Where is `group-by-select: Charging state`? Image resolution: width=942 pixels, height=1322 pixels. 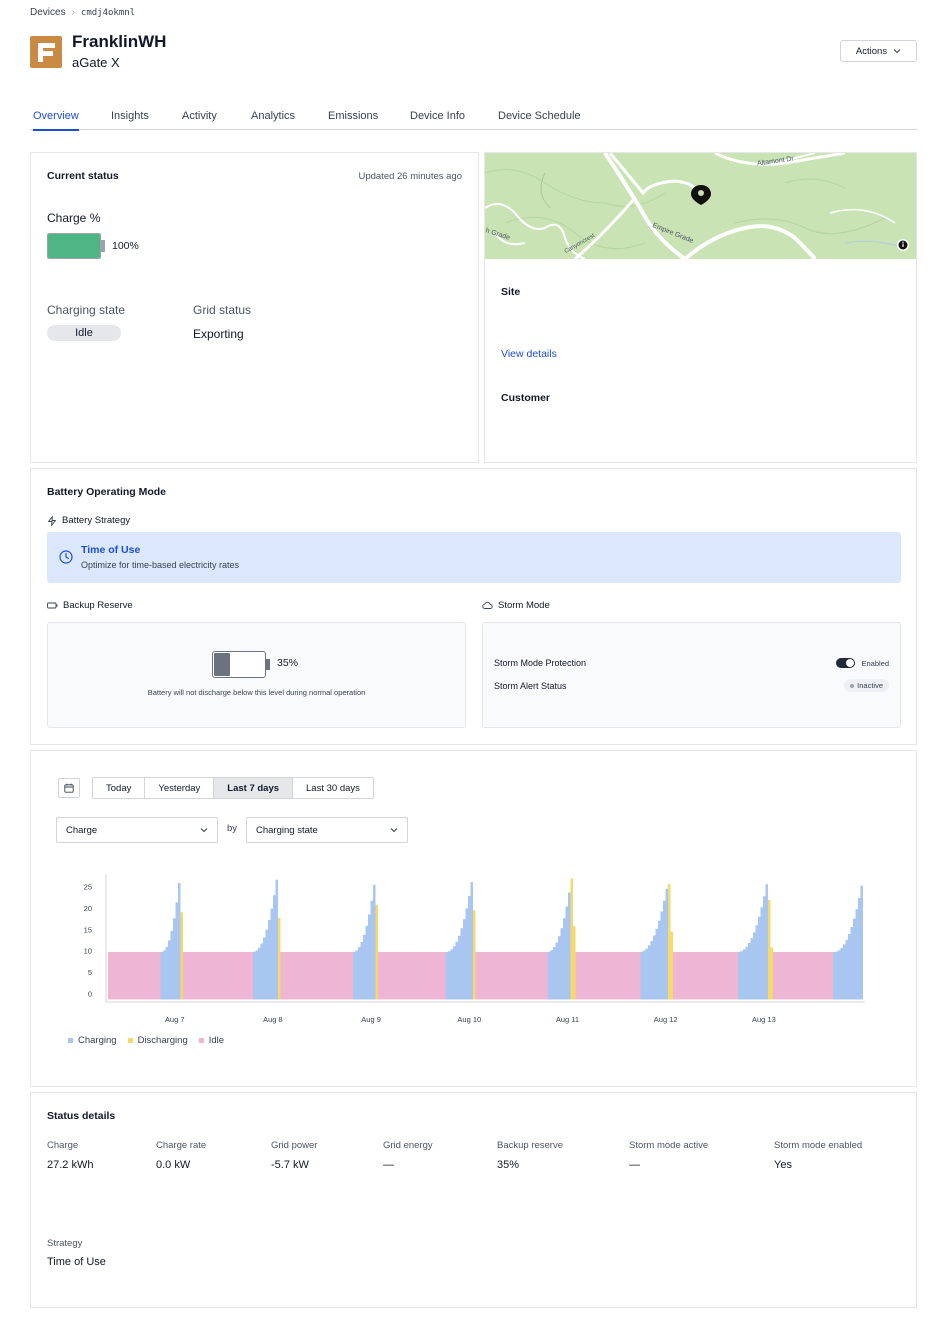 group-by-select: Charging state is located at coordinates (327, 830).